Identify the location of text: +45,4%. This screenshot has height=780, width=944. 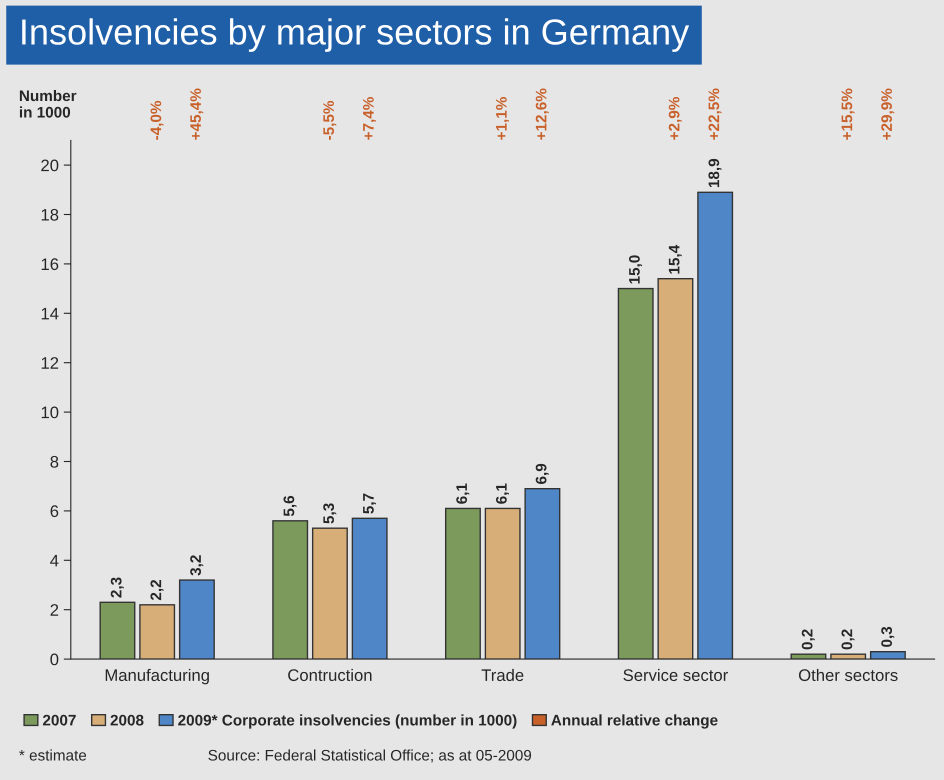
(197, 114).